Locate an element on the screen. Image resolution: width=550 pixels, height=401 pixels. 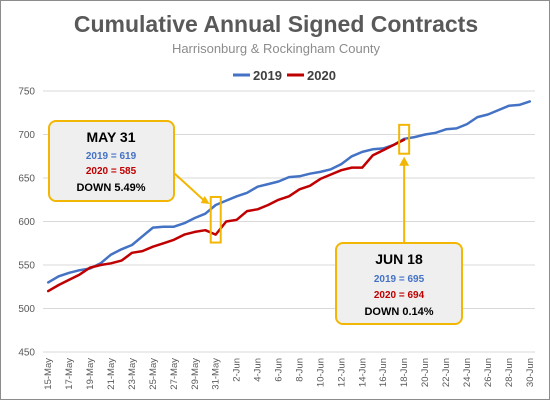
callout-value-2019: 2019 = 695 is located at coordinates (399, 279).